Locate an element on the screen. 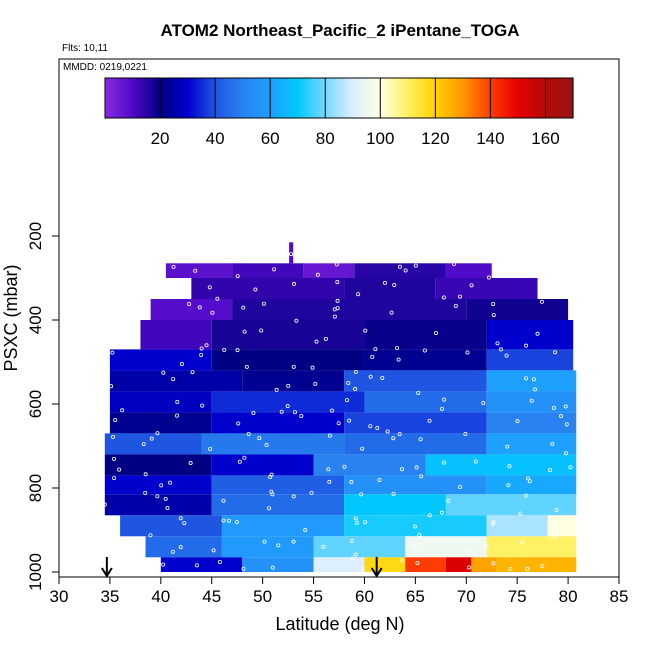 This screenshot has height=650, width=650. y-axis-ticks: 200 400 600 800 1000 is located at coordinates (42, 406).